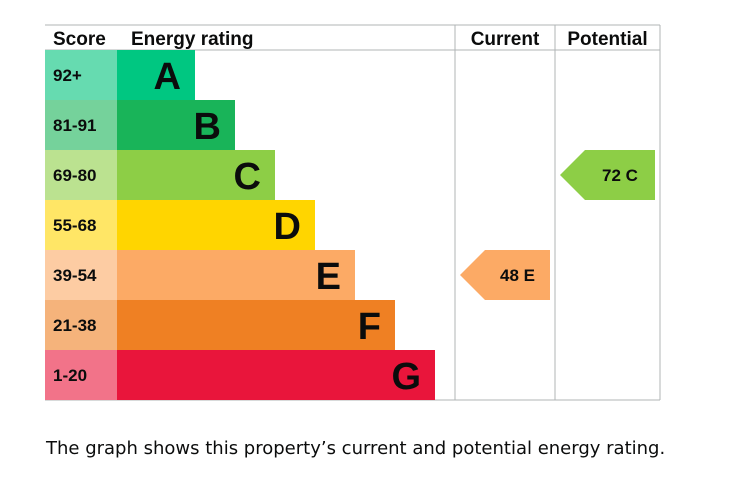 This screenshot has height=482, width=732. What do you see at coordinates (276, 375) in the screenshot?
I see `rating-bar-g` at bounding box center [276, 375].